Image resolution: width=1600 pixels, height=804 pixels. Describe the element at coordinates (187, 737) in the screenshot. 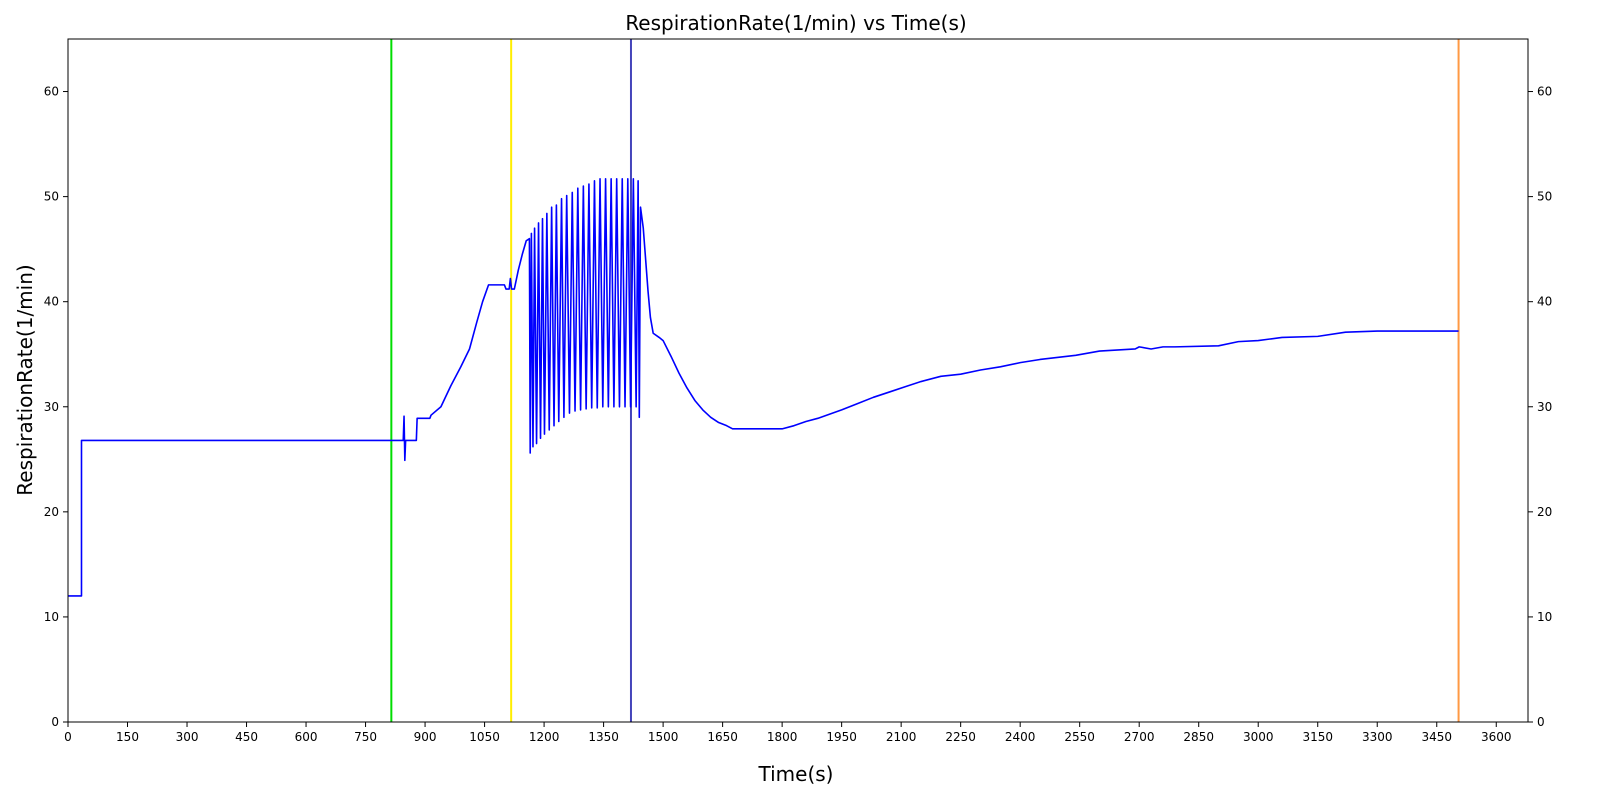

I see `x-tick-label: 300` at that location.